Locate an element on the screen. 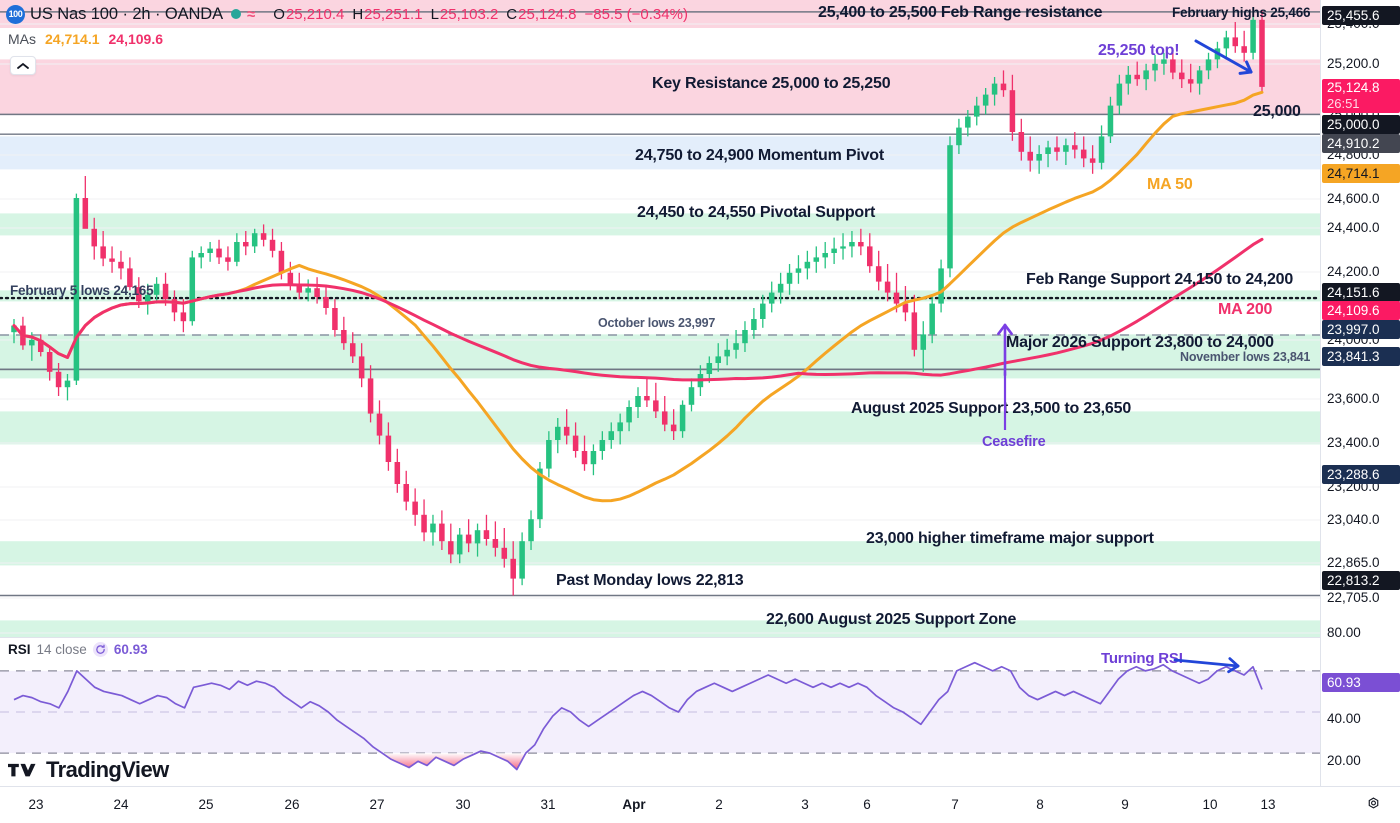 The width and height of the screenshot is (1400, 823). rsi-chart-canvas is located at coordinates (660, 716).